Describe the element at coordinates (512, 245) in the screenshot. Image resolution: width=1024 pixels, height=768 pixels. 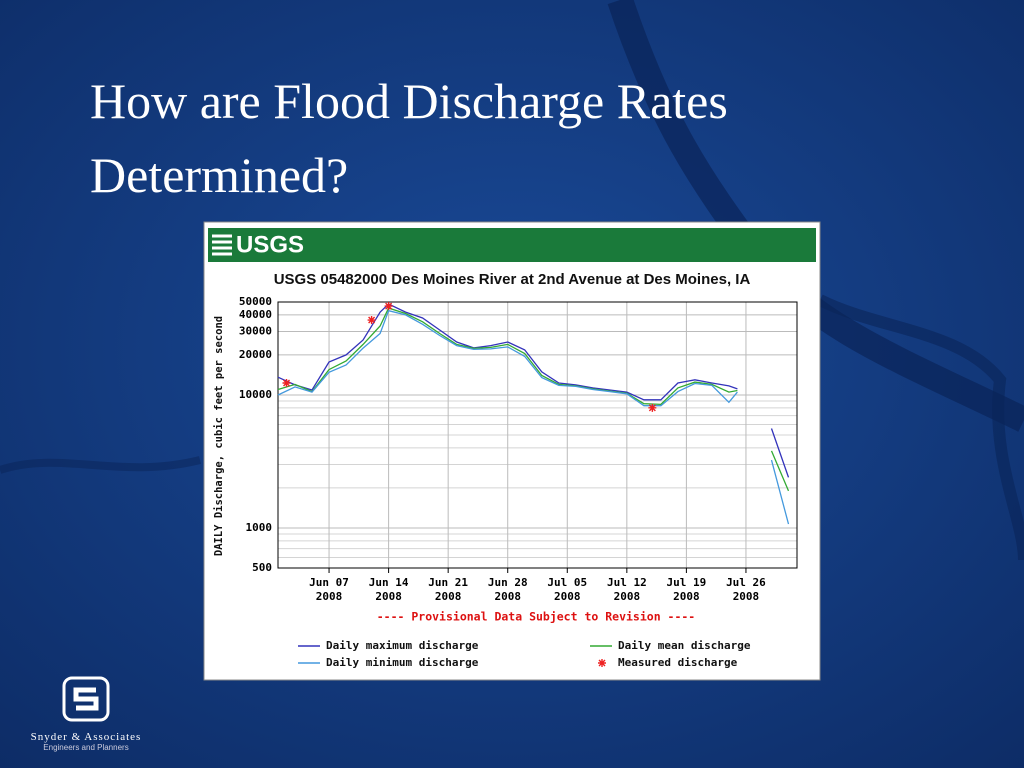
I see `agency-banner` at that location.